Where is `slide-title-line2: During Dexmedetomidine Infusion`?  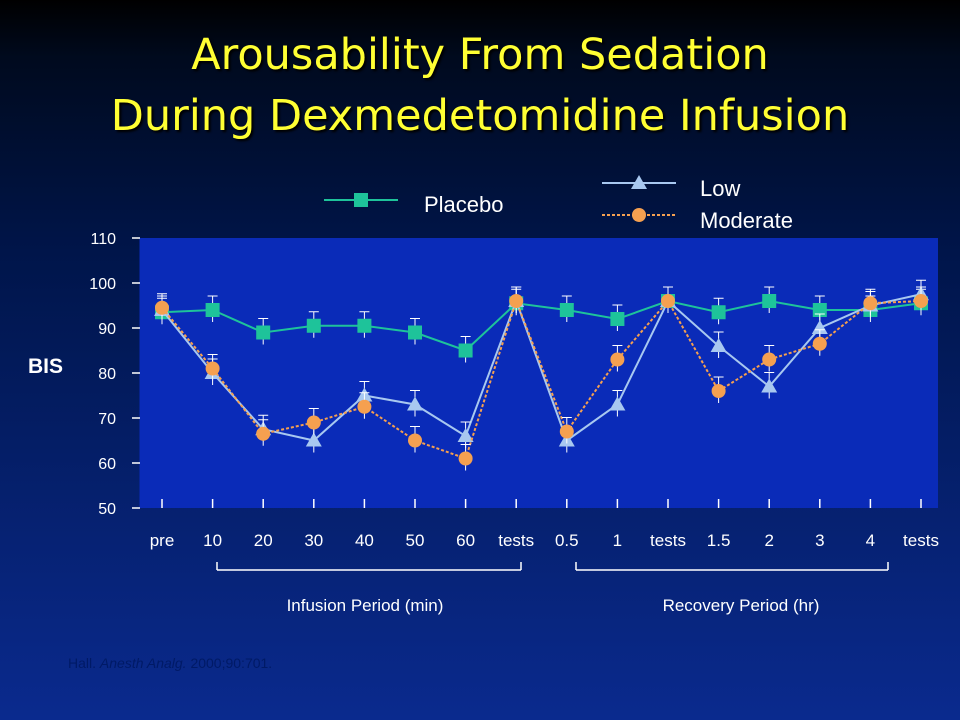 slide-title-line2: During Dexmedetomidine Infusion is located at coordinates (480, 116).